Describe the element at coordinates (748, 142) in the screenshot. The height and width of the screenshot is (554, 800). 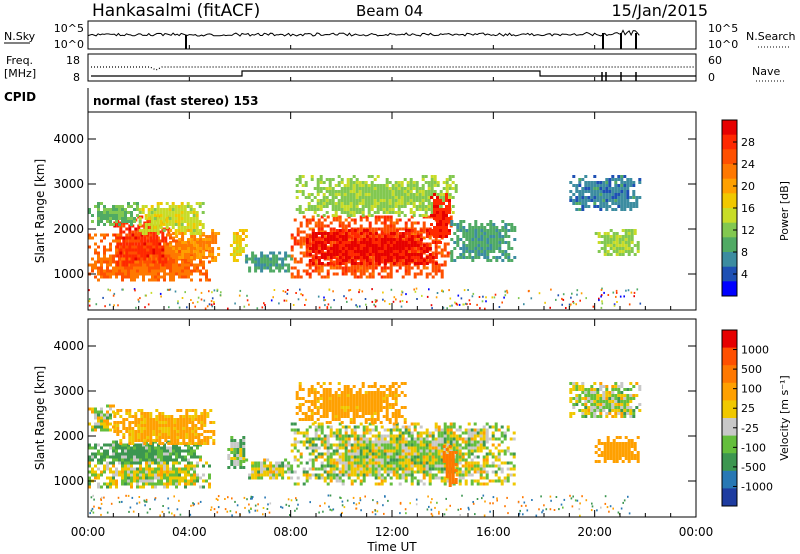
I see `colorbar-tick-label: 28` at that location.